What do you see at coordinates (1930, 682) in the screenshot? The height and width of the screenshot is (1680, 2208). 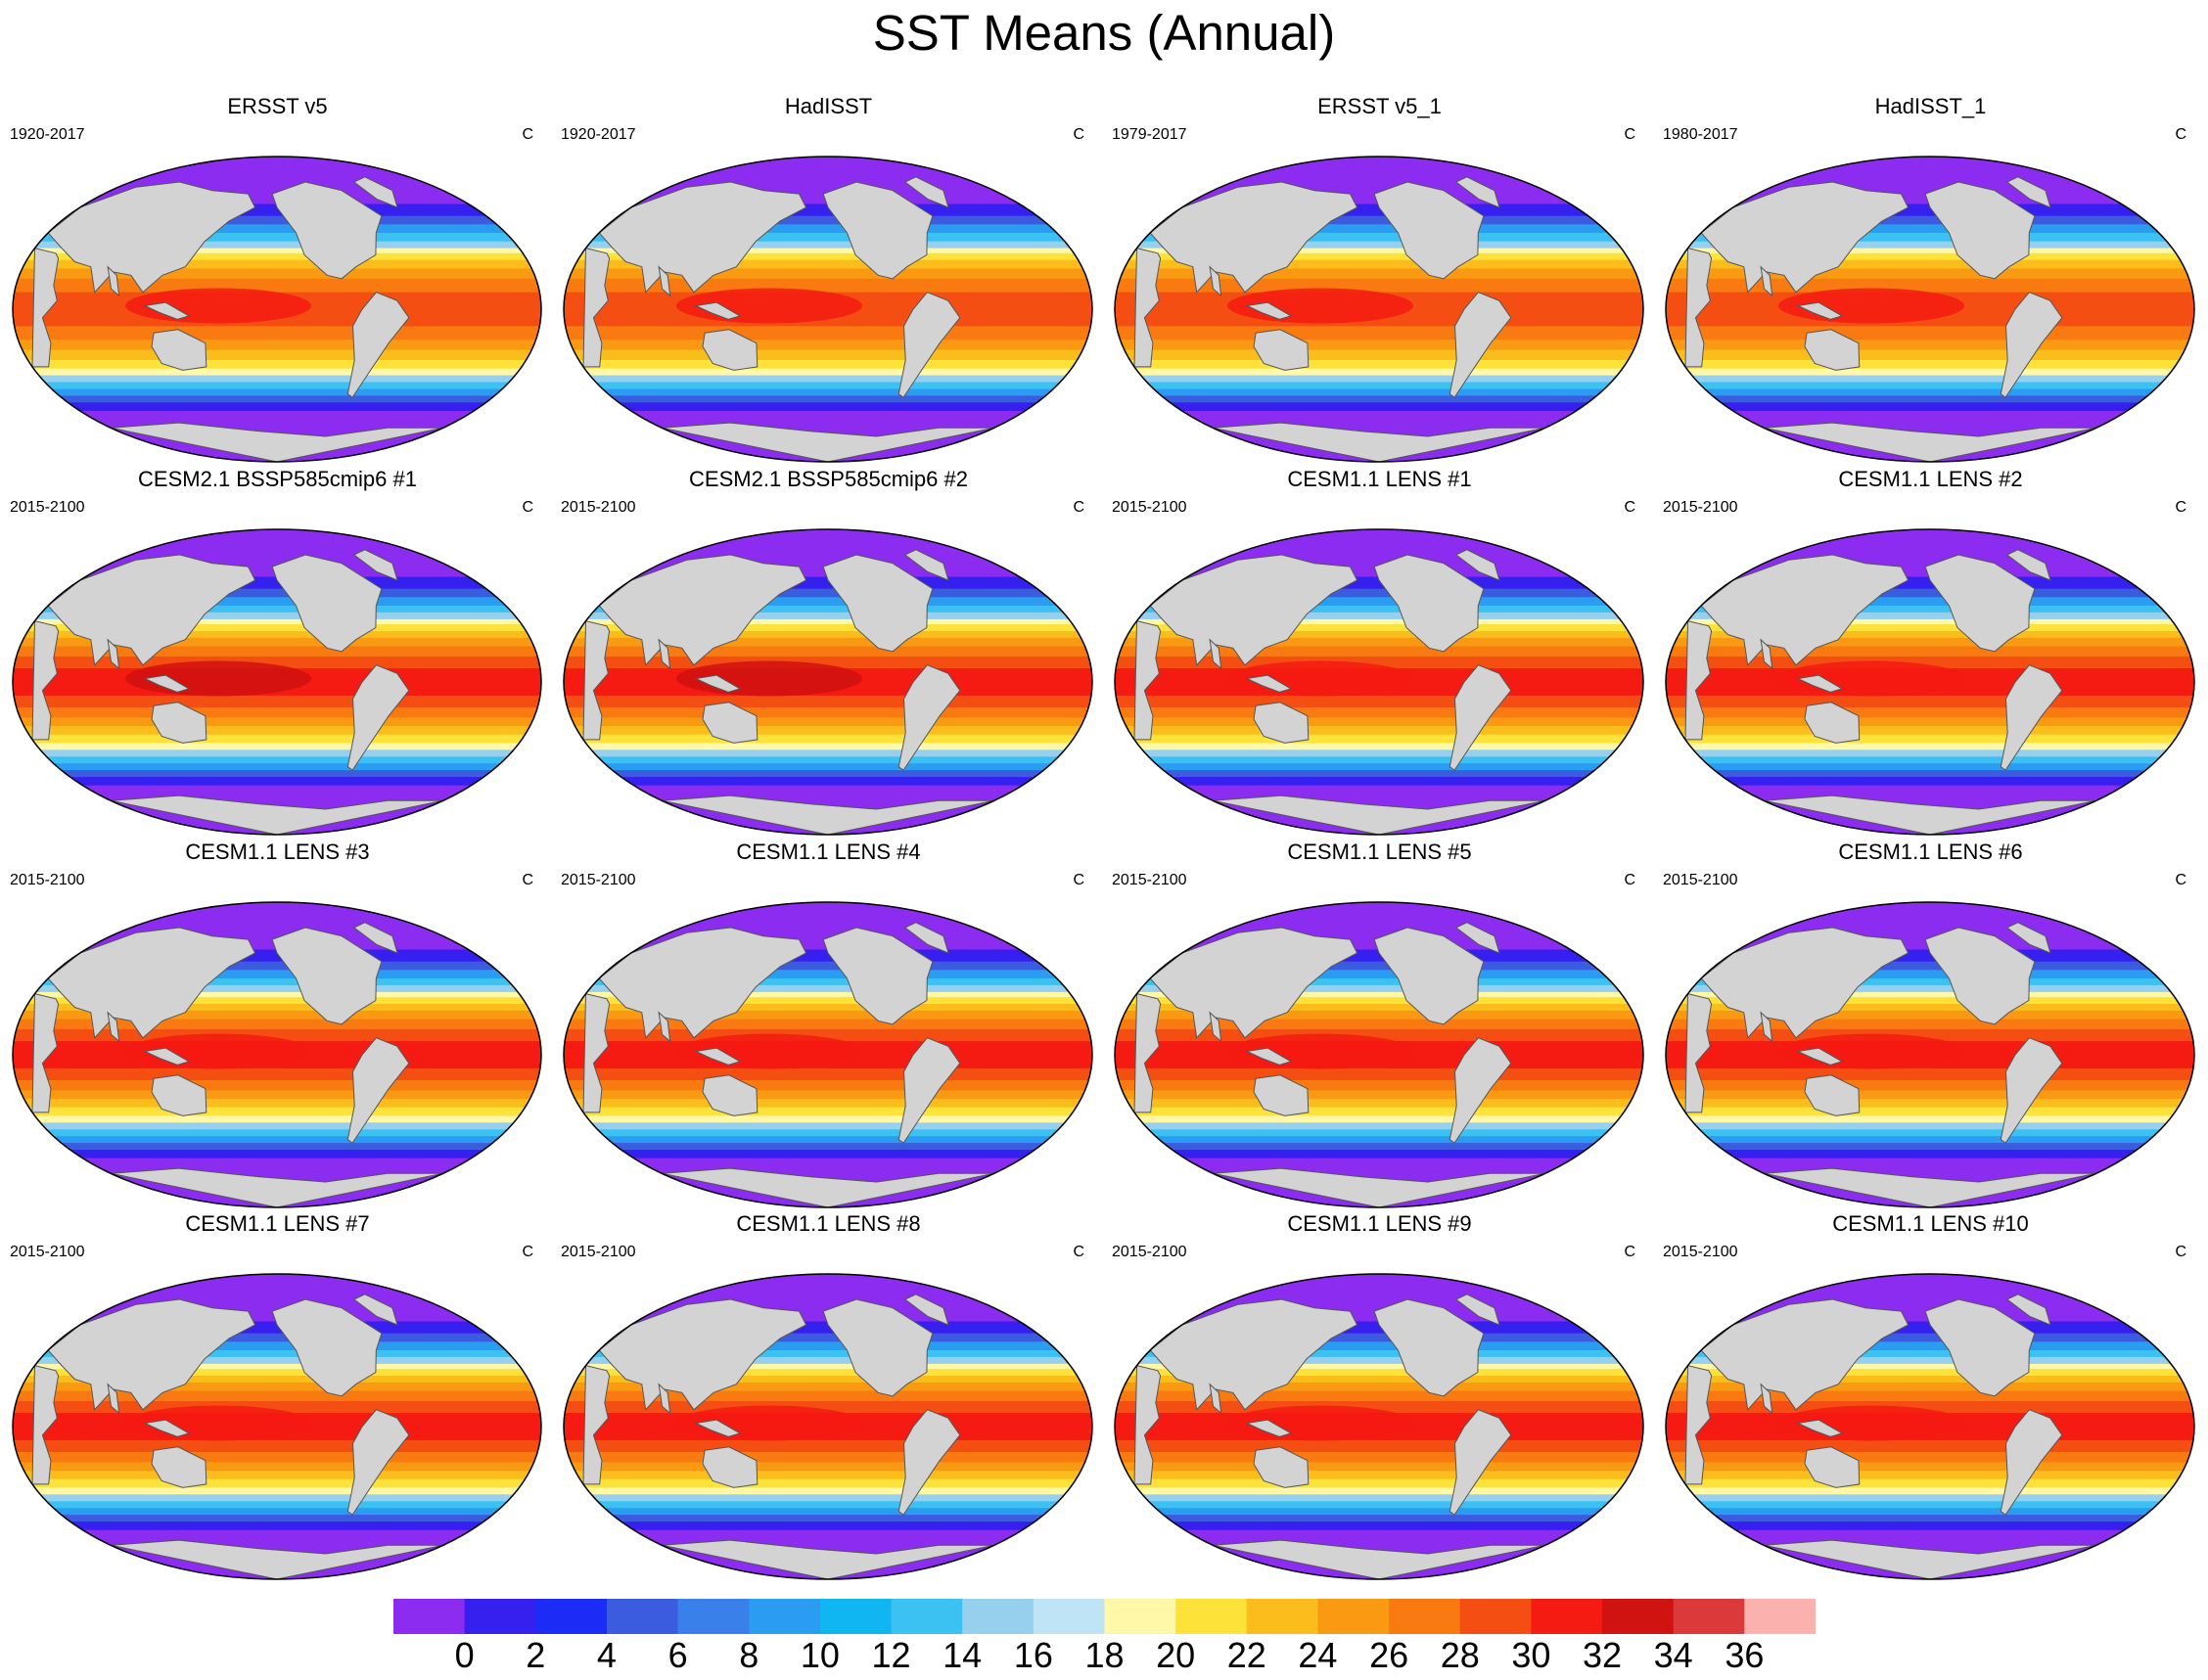 I see `map-outline` at bounding box center [1930, 682].